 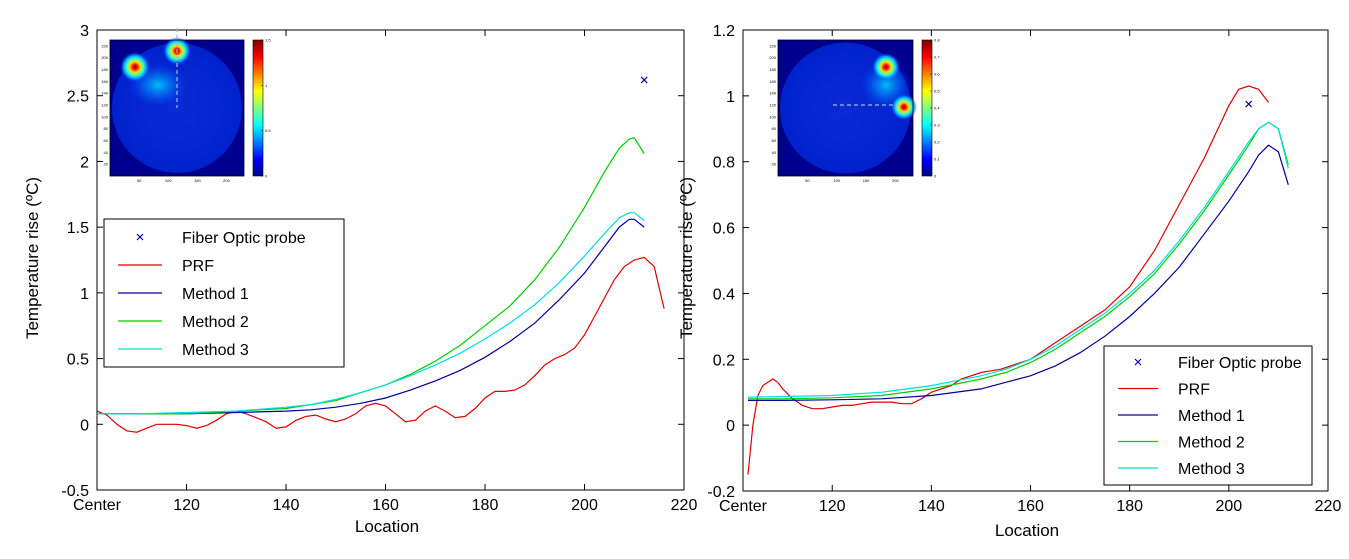 I want to click on inset-colorbar-label: 0.4, so click(x=937, y=108).